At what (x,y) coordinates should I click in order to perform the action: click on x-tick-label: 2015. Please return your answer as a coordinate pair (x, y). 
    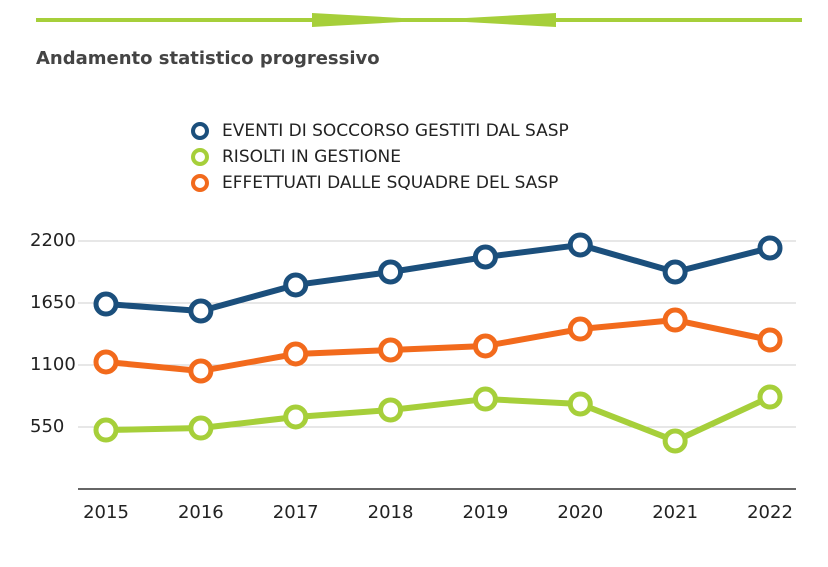
    Looking at the image, I should click on (106, 512).